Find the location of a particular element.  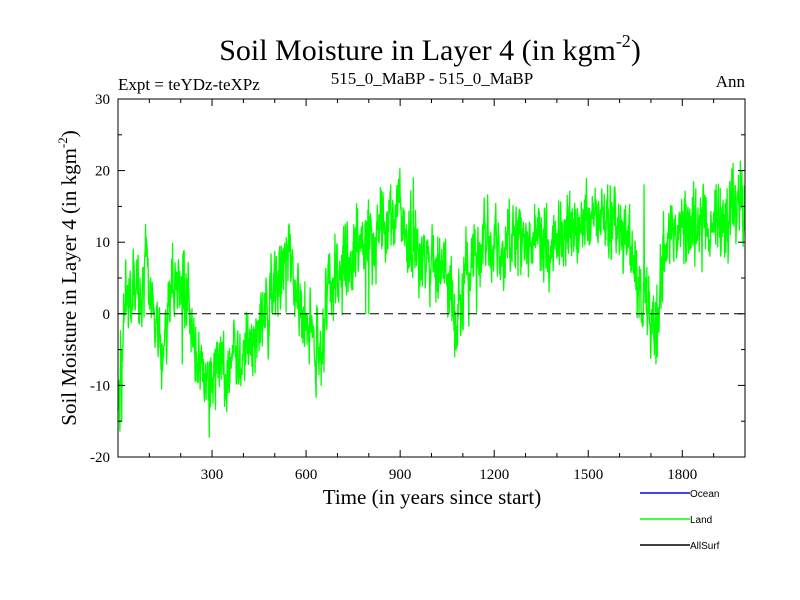

y-axis-label-main: Soil Moisture in Layer 4 (in kgm is located at coordinates (69, 287).